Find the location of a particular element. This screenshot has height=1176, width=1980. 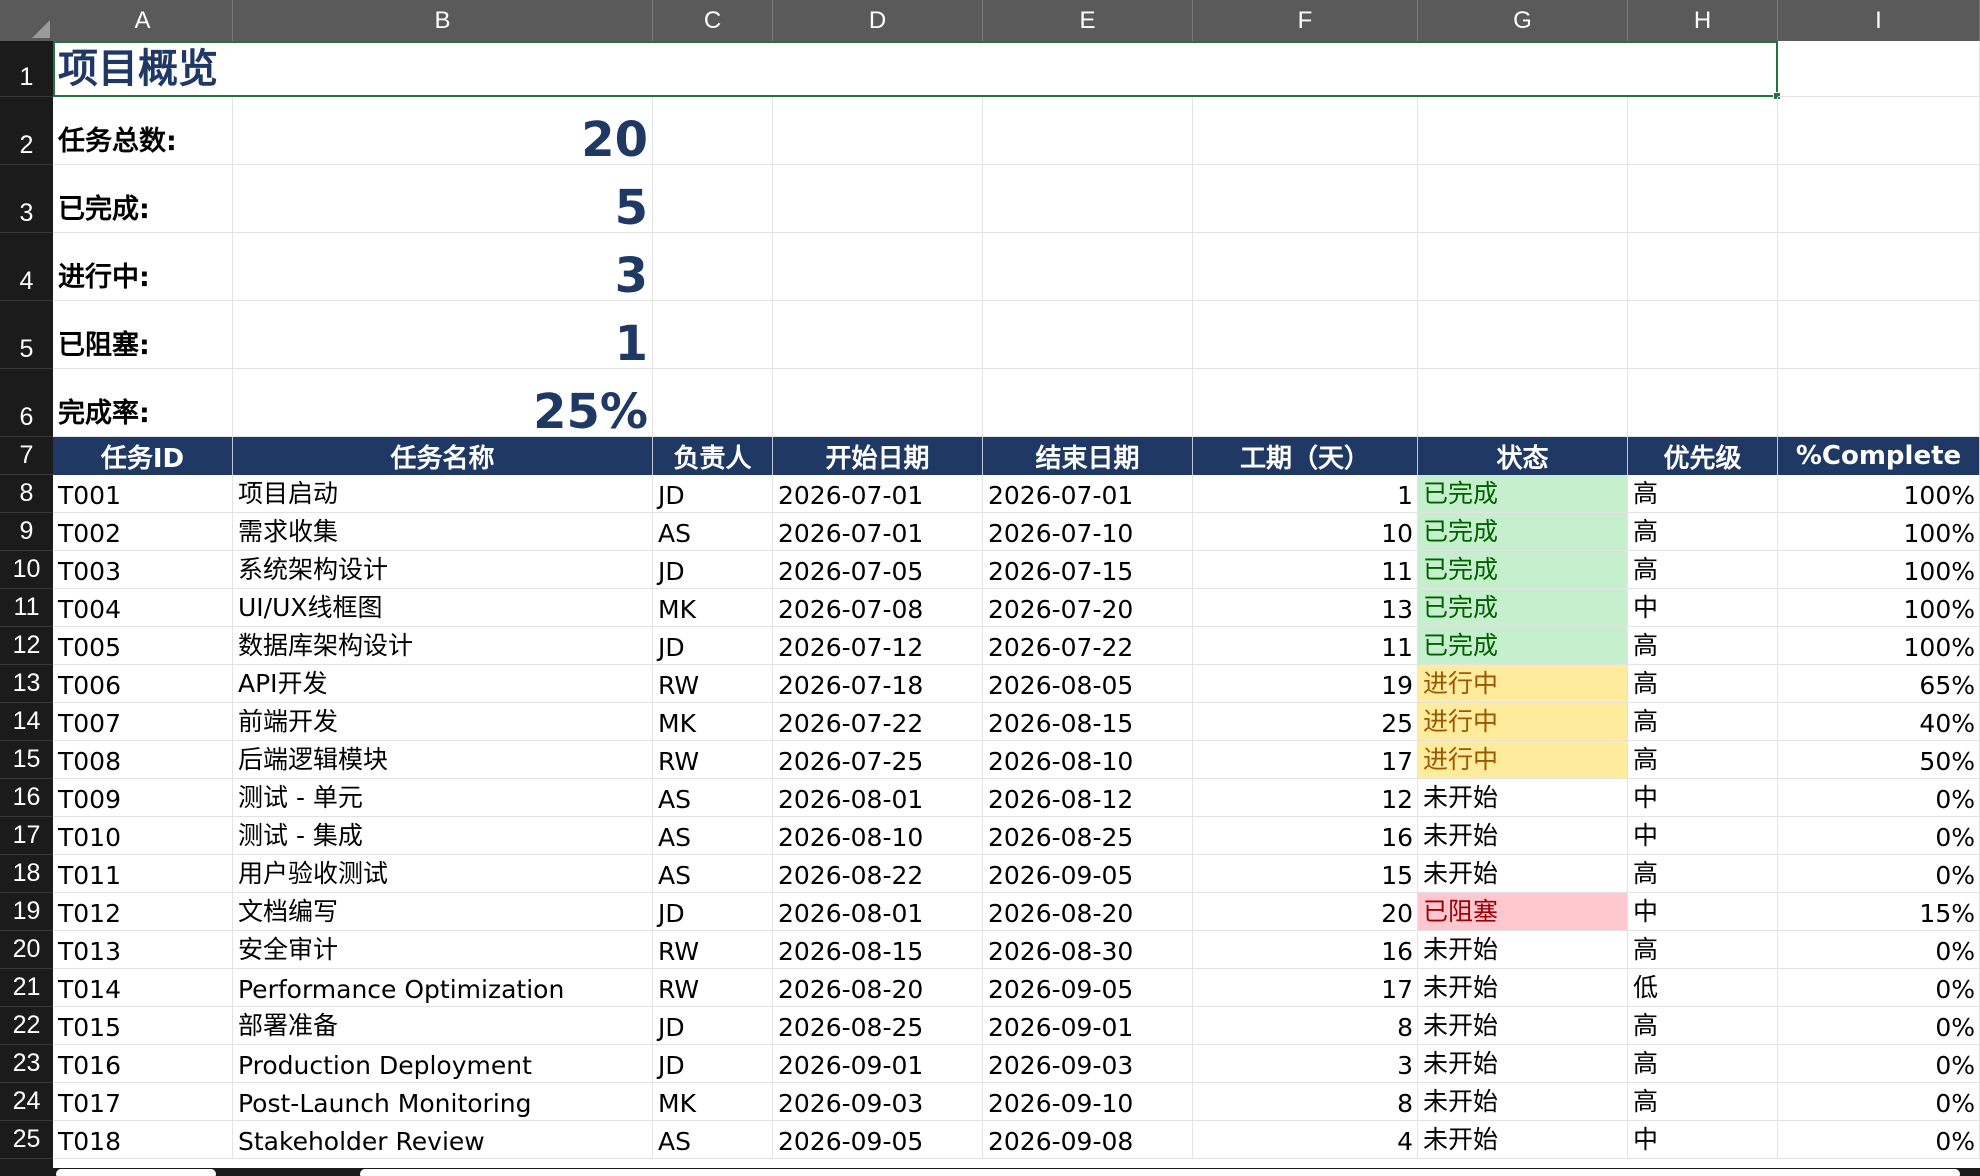

column-header-d: D is located at coordinates (878, 20).